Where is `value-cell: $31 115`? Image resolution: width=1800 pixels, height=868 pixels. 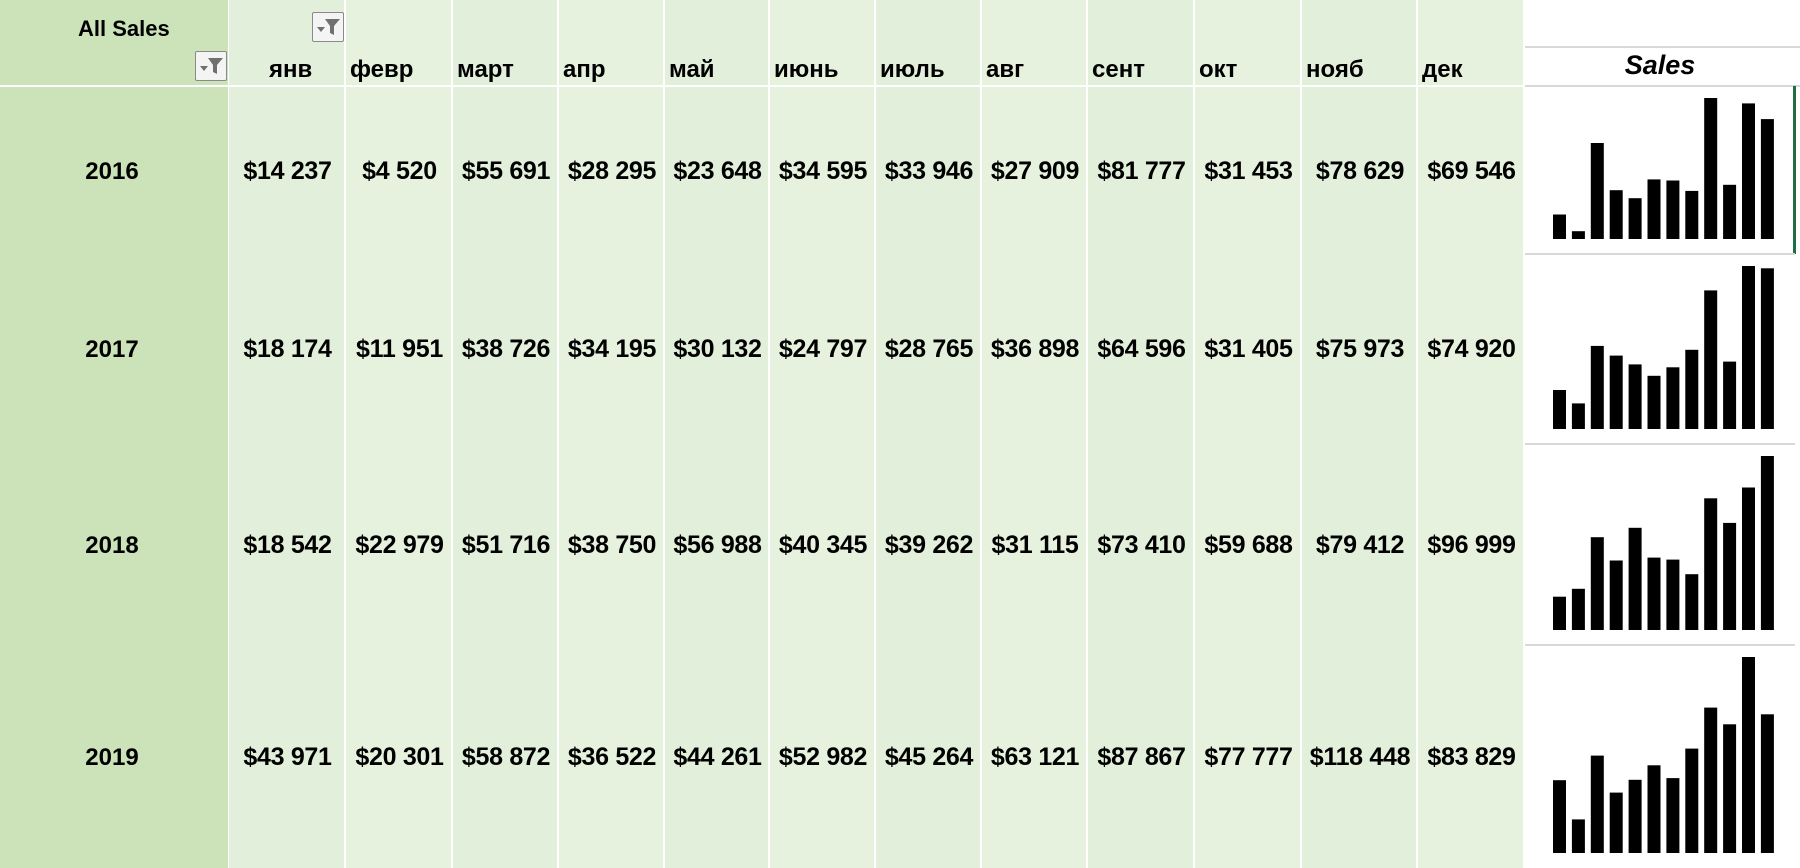
value-cell: $31 115 is located at coordinates (1035, 545).